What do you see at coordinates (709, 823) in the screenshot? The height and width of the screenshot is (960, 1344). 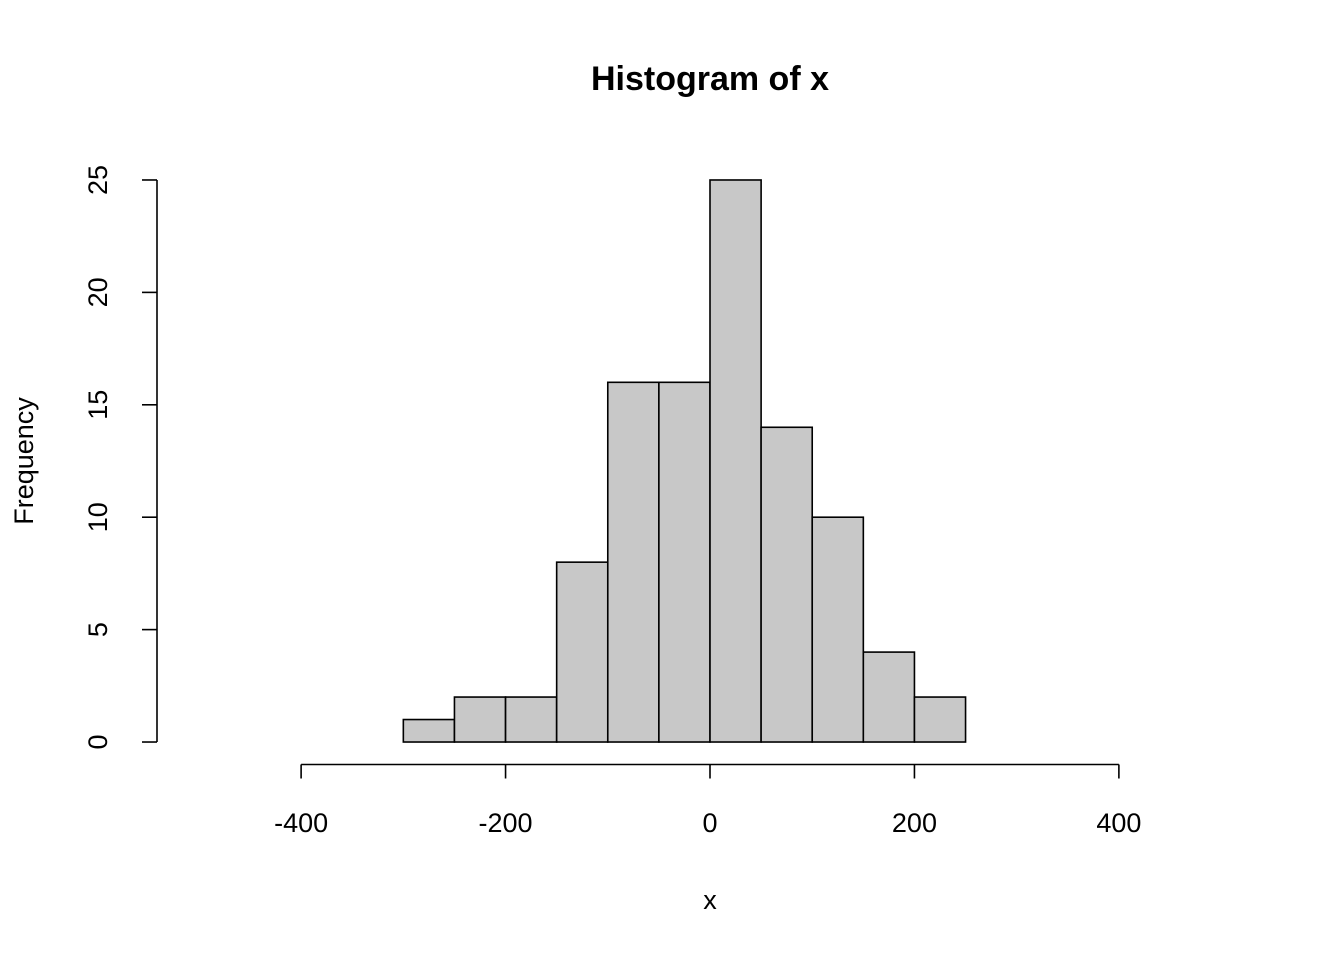 I see `x-tick-label: 0` at bounding box center [709, 823].